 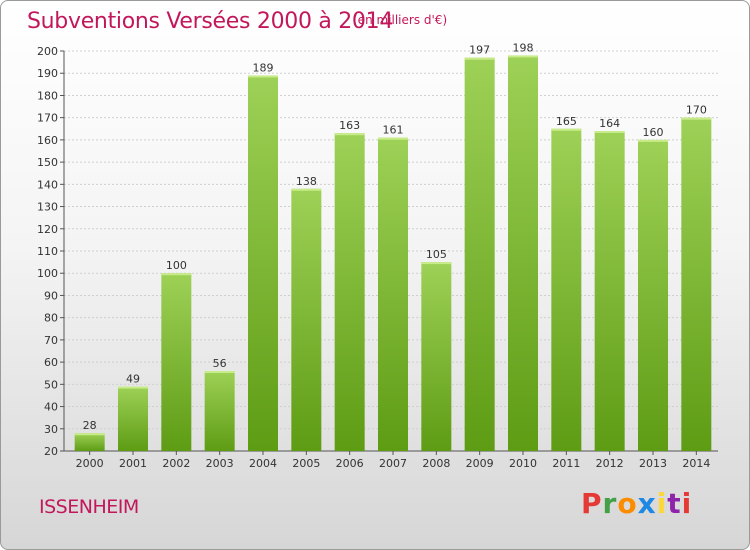 I want to click on value-label-2013: 160, so click(x=653, y=132).